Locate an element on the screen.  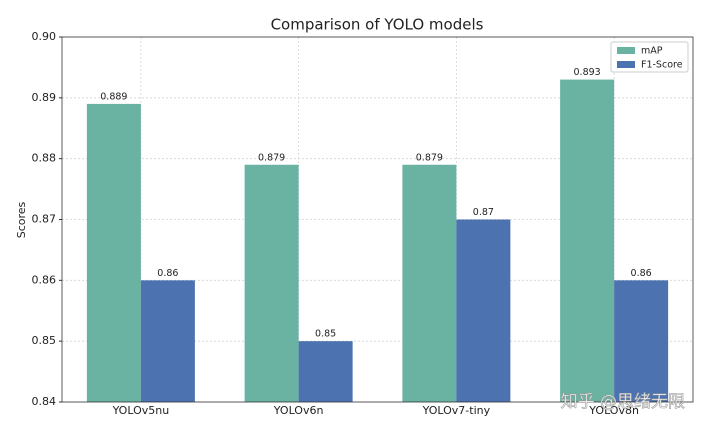
x-tick-label: YOLOv5nu is located at coordinates (141, 410).